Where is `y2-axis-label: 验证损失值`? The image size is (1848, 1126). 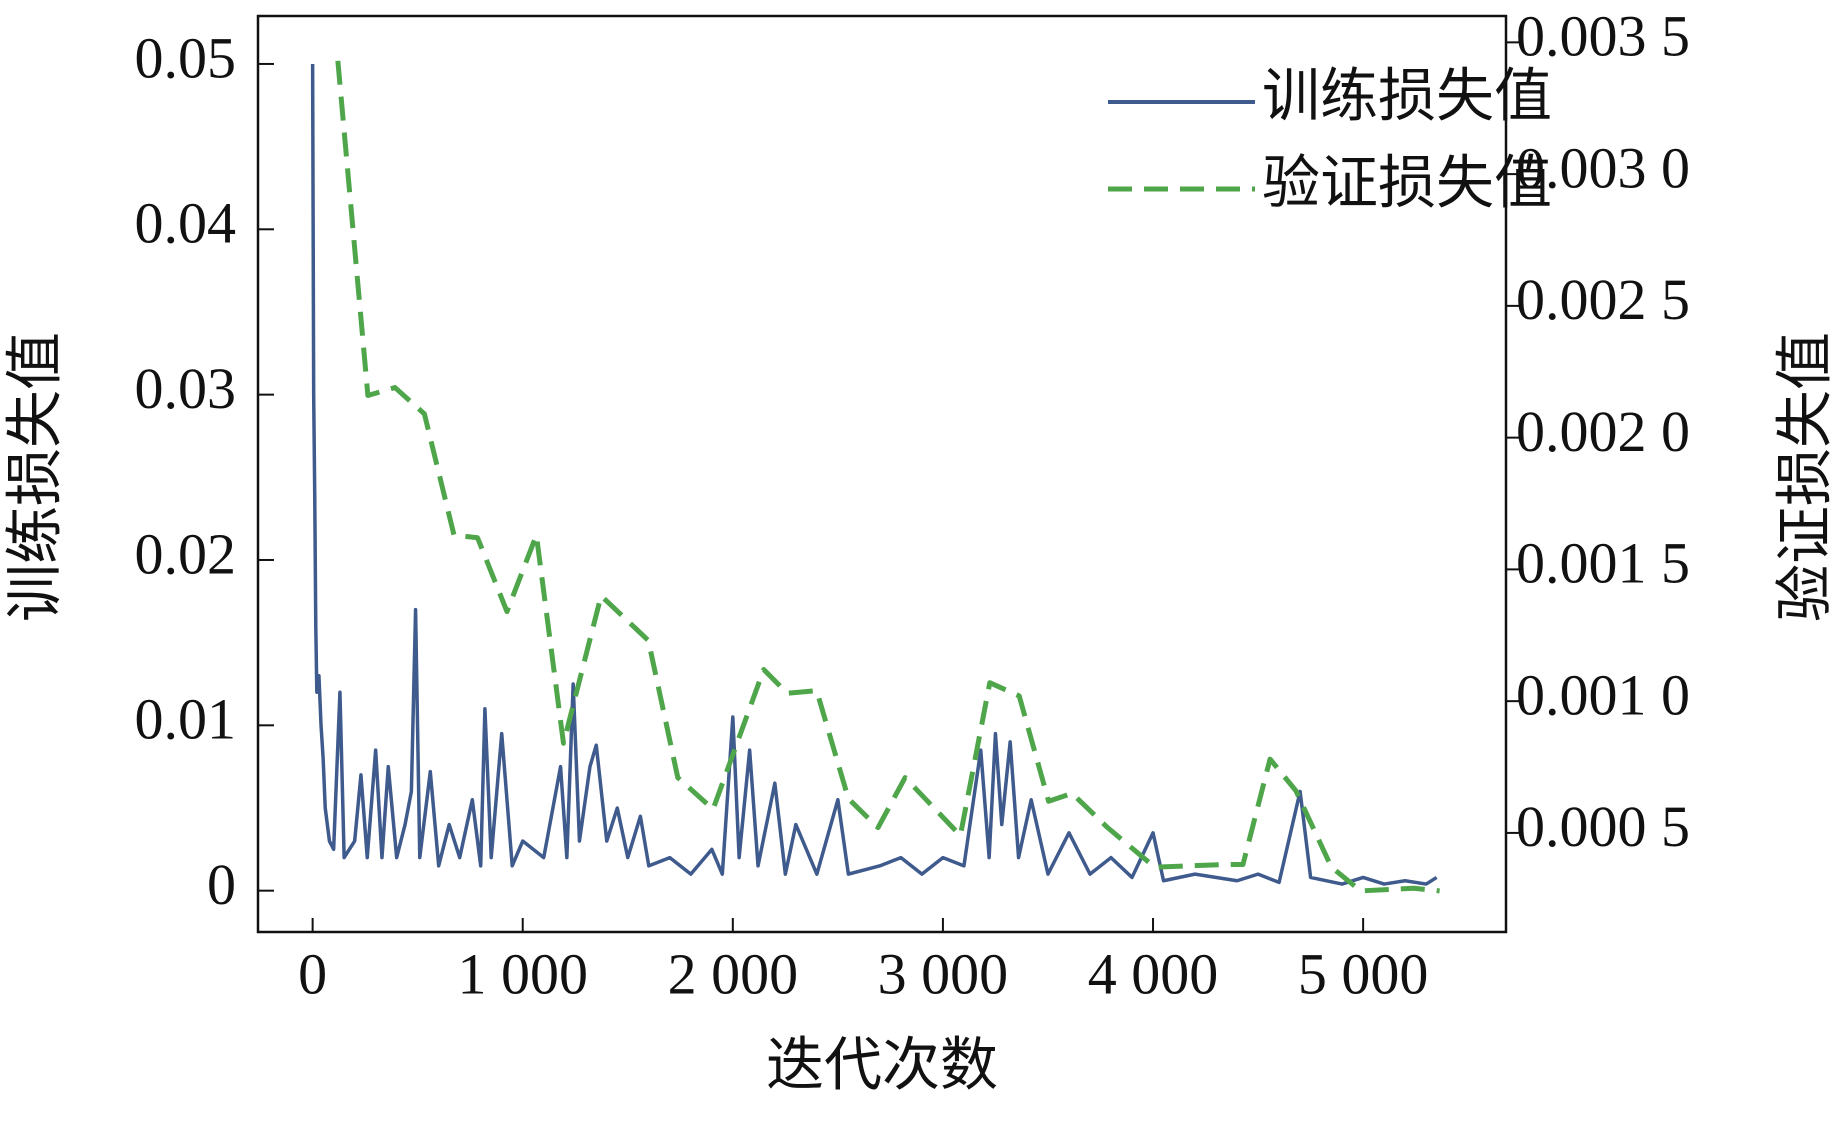 y2-axis-label: 验证损失值 is located at coordinates (1804, 477).